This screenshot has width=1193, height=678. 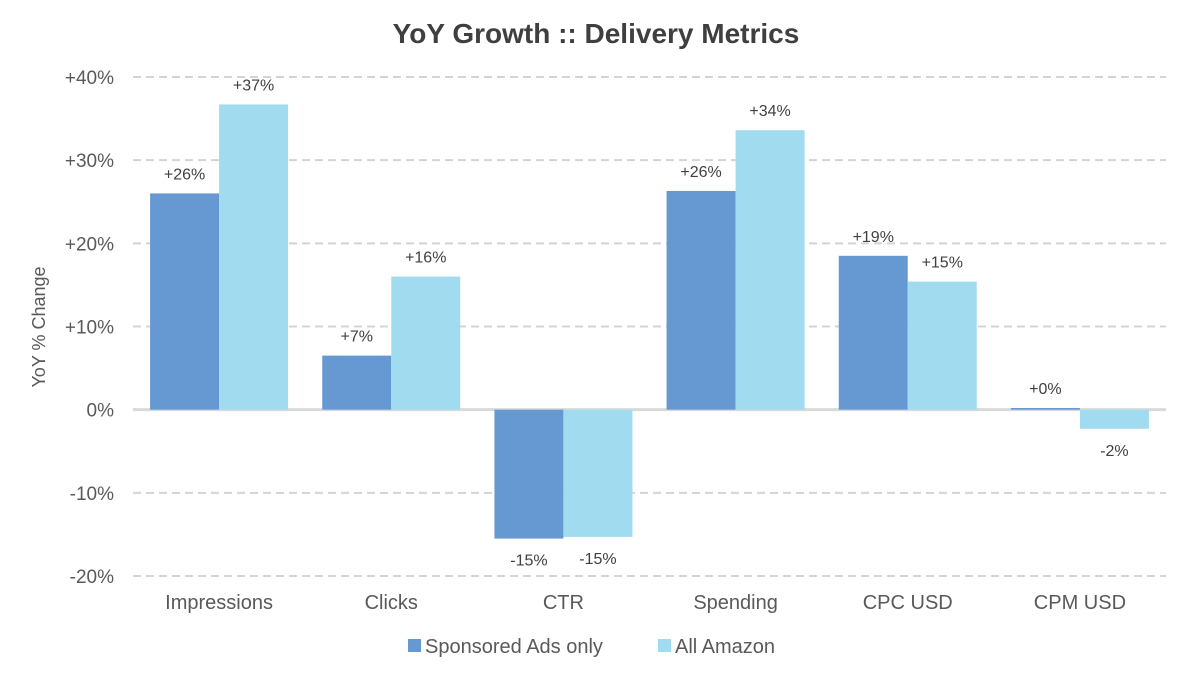 I want to click on data-label: +16%, so click(x=425, y=258).